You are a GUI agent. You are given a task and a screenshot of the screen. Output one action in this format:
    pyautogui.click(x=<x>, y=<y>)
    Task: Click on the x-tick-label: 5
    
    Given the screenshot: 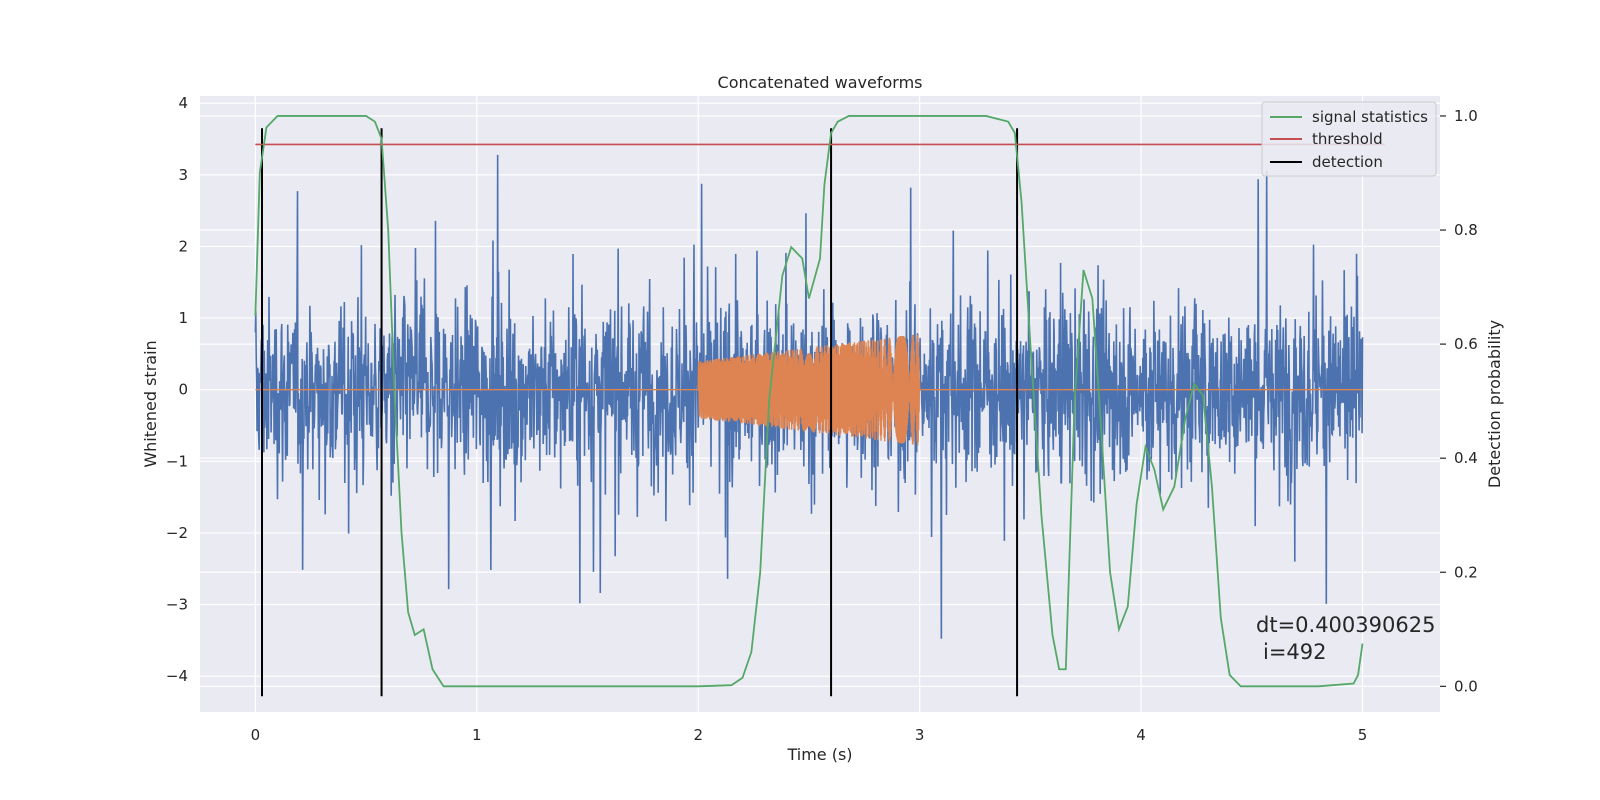 What is the action you would take?
    pyautogui.click(x=1363, y=735)
    